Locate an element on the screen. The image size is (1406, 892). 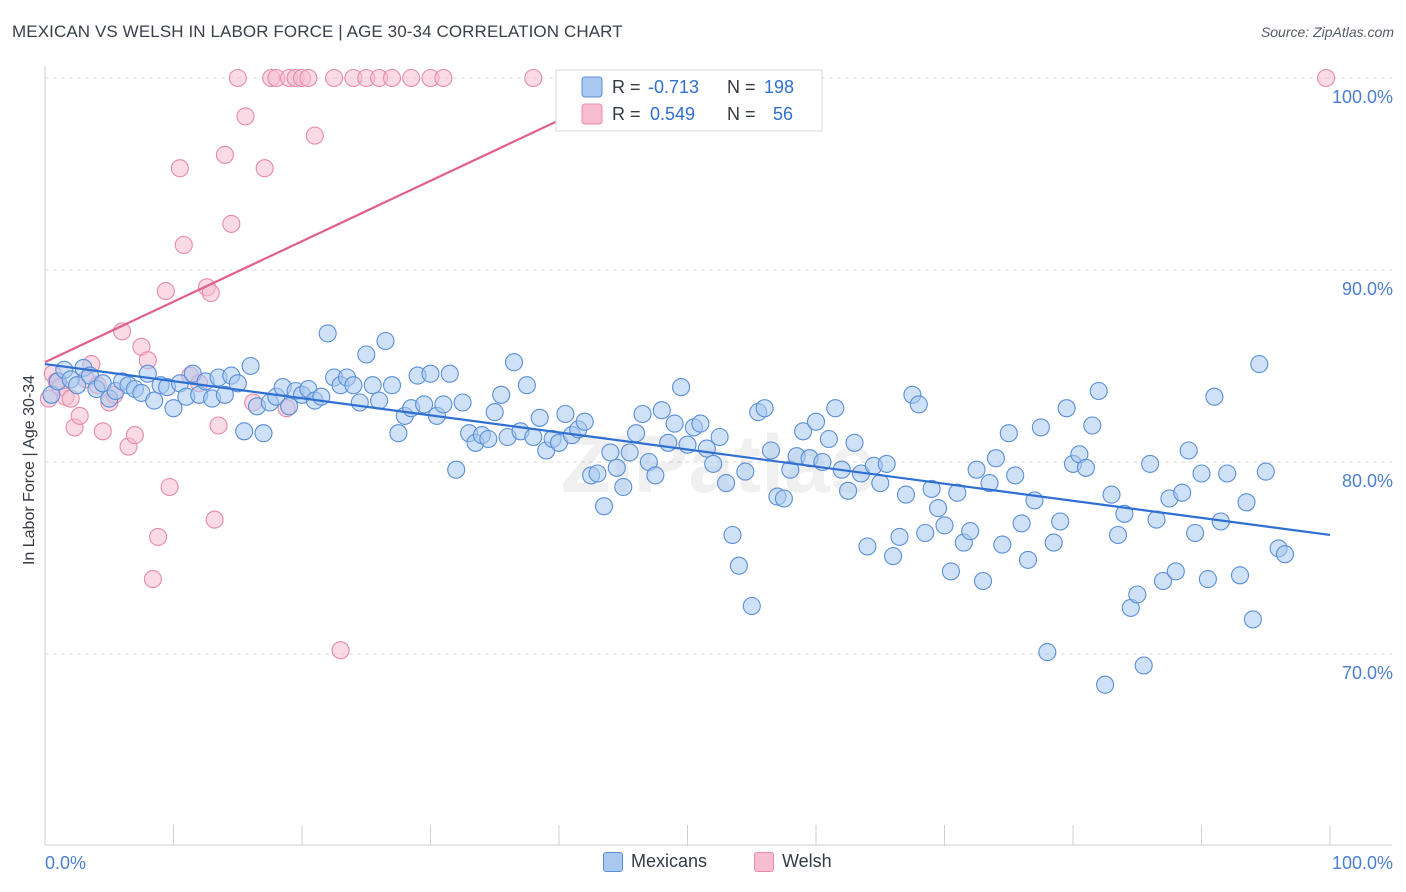
welsh-trend-line is located at coordinates (347, 220).